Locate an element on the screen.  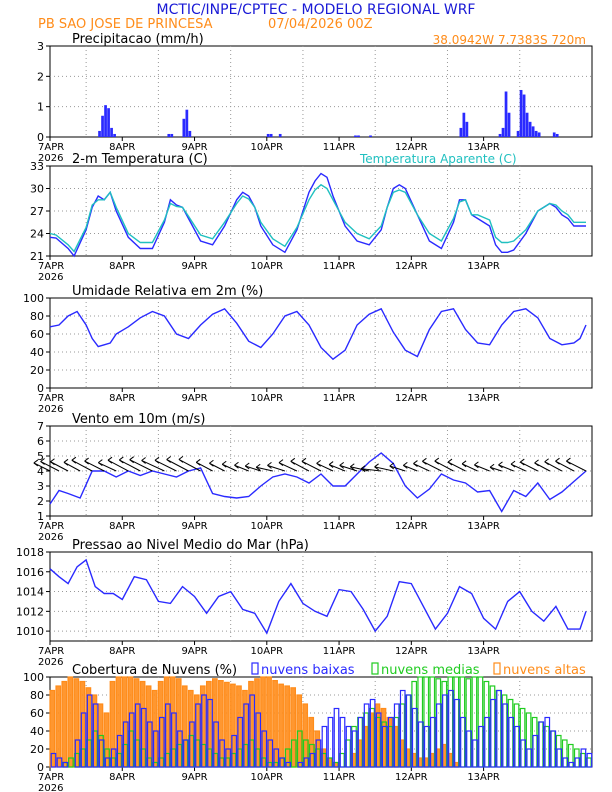
legend-label: Temperatura Aparente (C) is located at coordinates (438, 159).